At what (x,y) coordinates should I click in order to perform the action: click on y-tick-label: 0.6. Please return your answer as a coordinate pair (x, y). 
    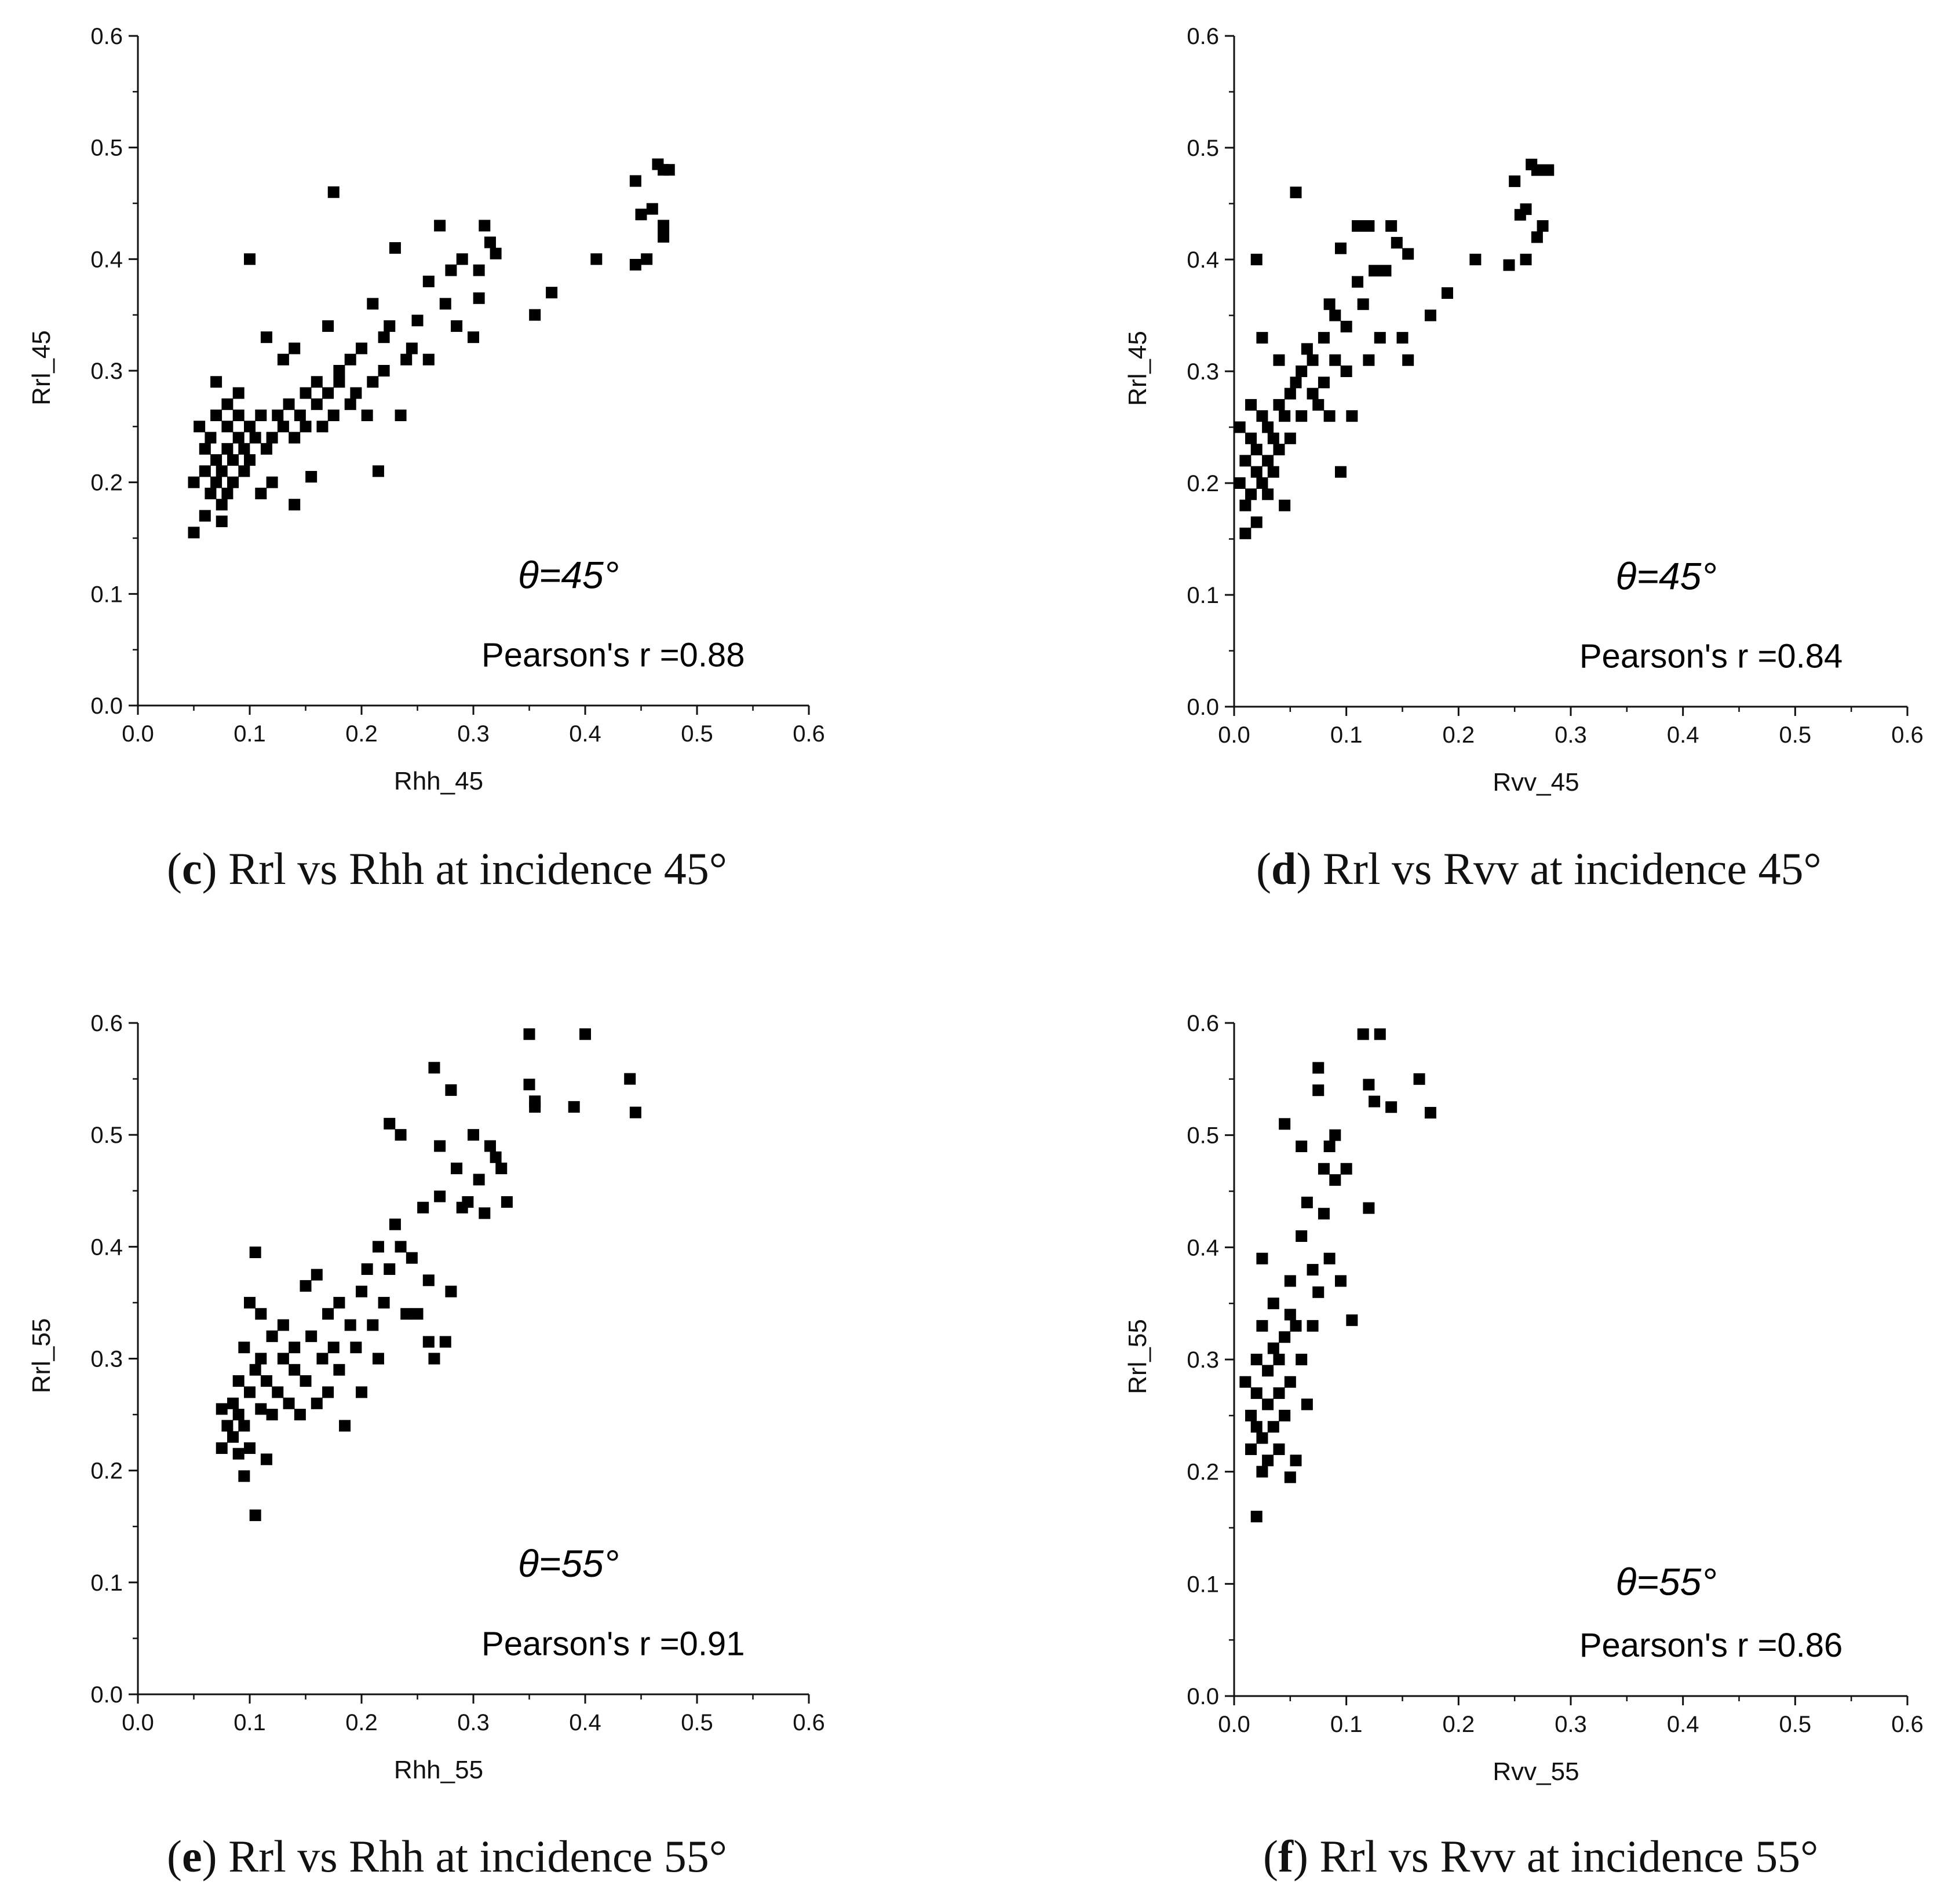
    Looking at the image, I should click on (1203, 1023).